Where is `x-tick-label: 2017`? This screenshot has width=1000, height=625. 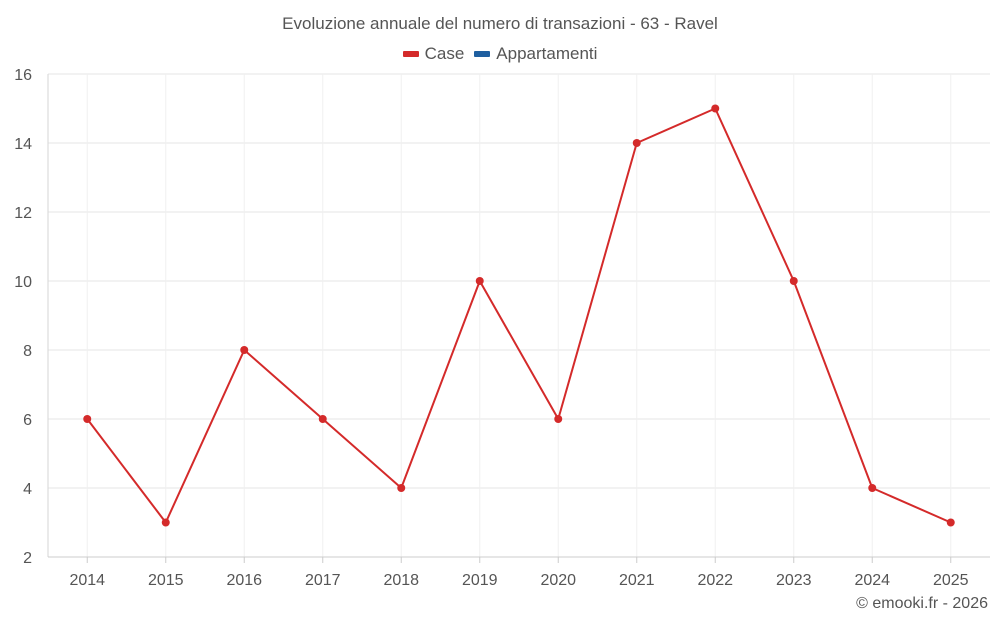
x-tick-label: 2017 is located at coordinates (323, 580).